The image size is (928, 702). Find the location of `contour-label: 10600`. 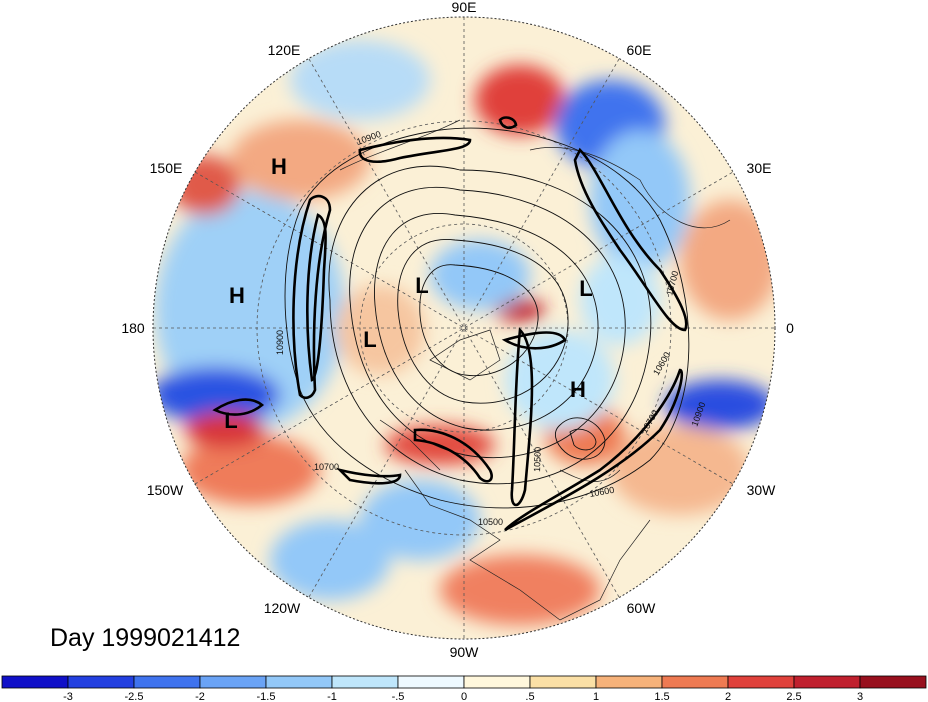

contour-label: 10600 is located at coordinates (602, 492).